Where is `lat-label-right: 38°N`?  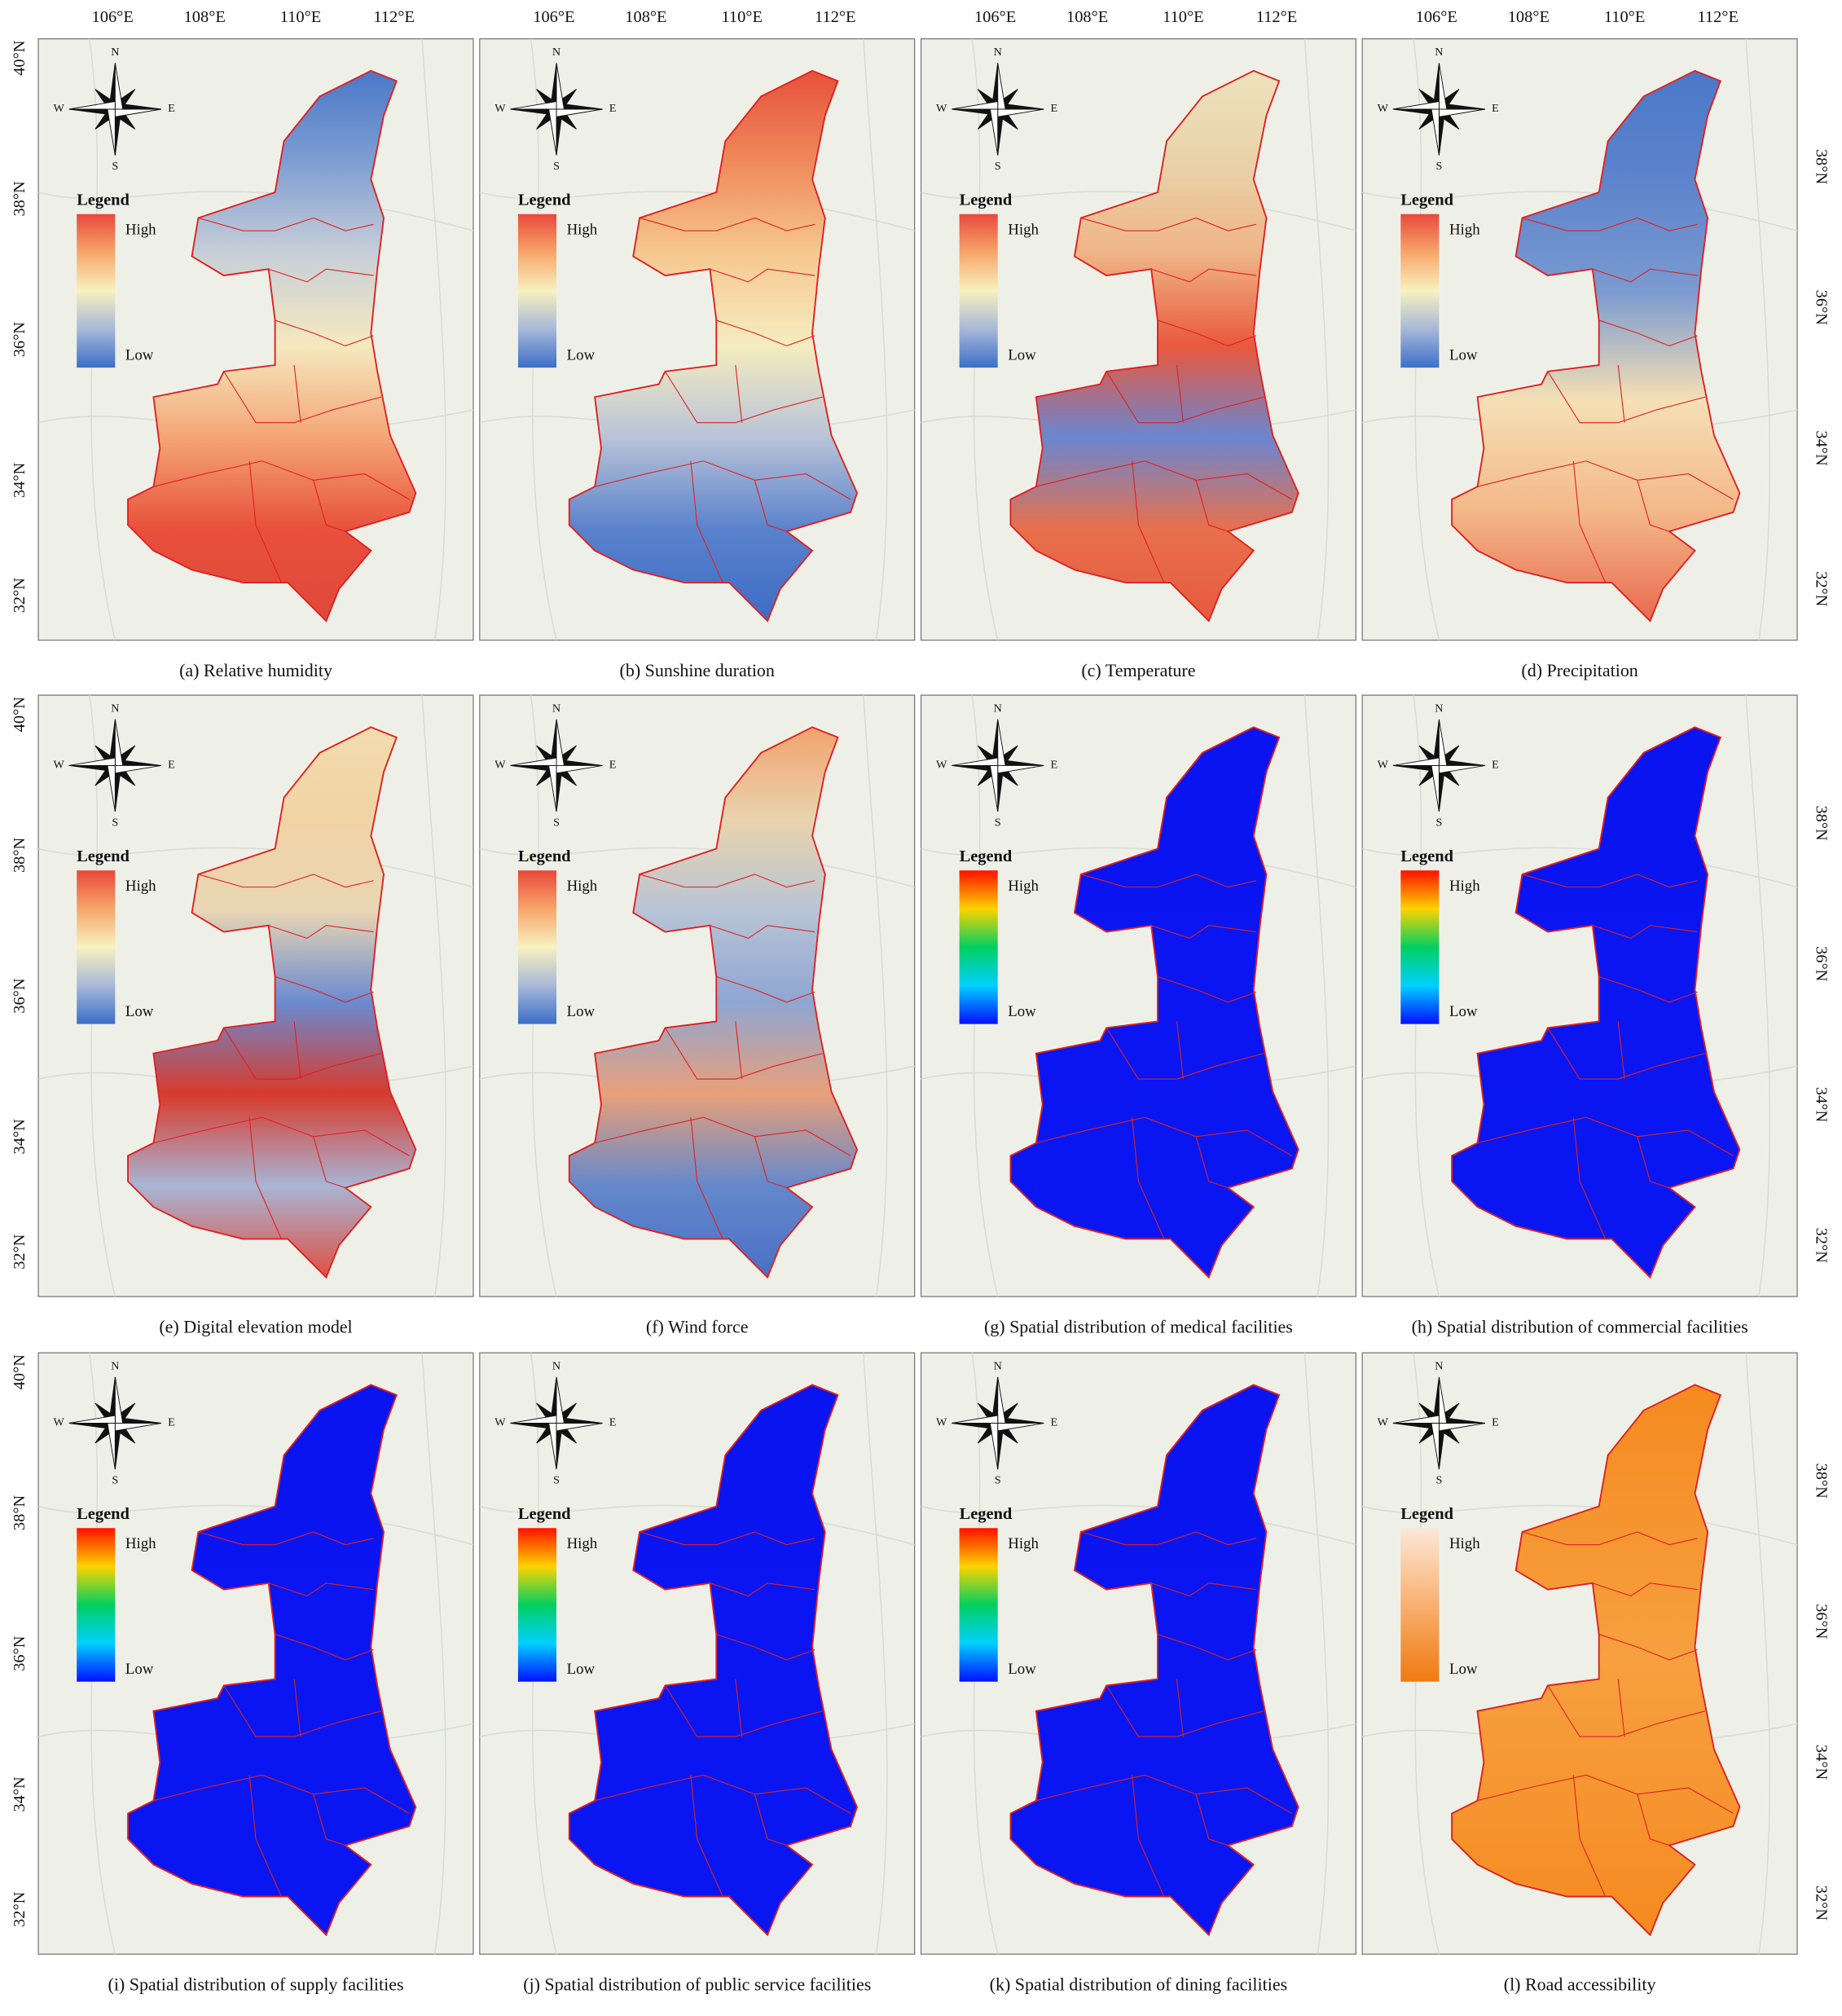
lat-label-right: 38°N is located at coordinates (1822, 167).